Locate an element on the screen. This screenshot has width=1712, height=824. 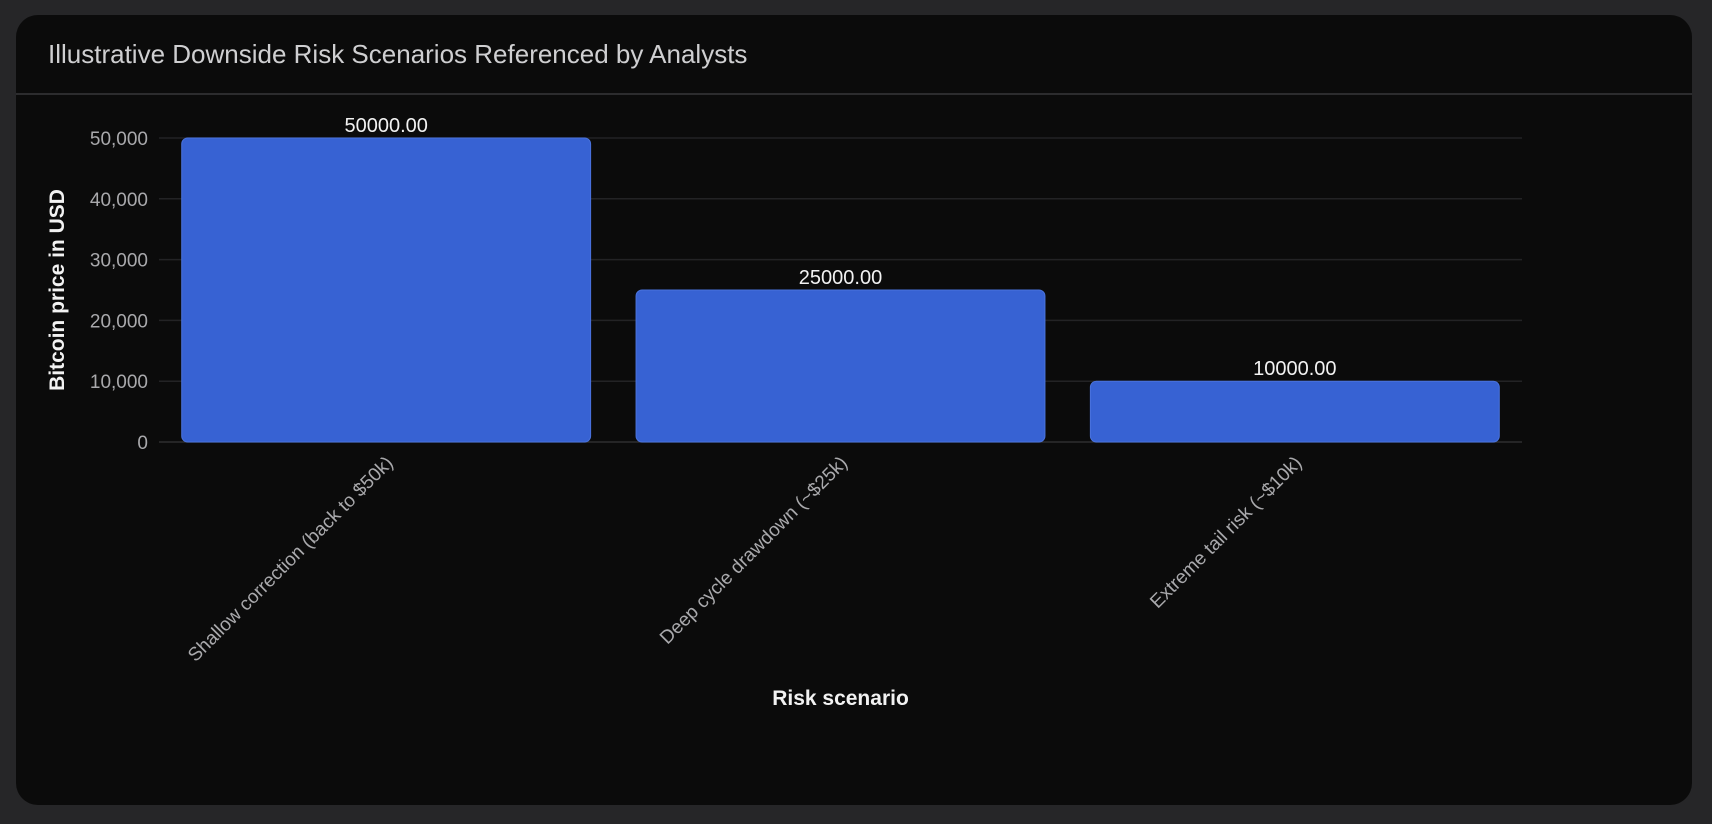
y-axis-title: Bitcoin price in USD is located at coordinates (57, 290).